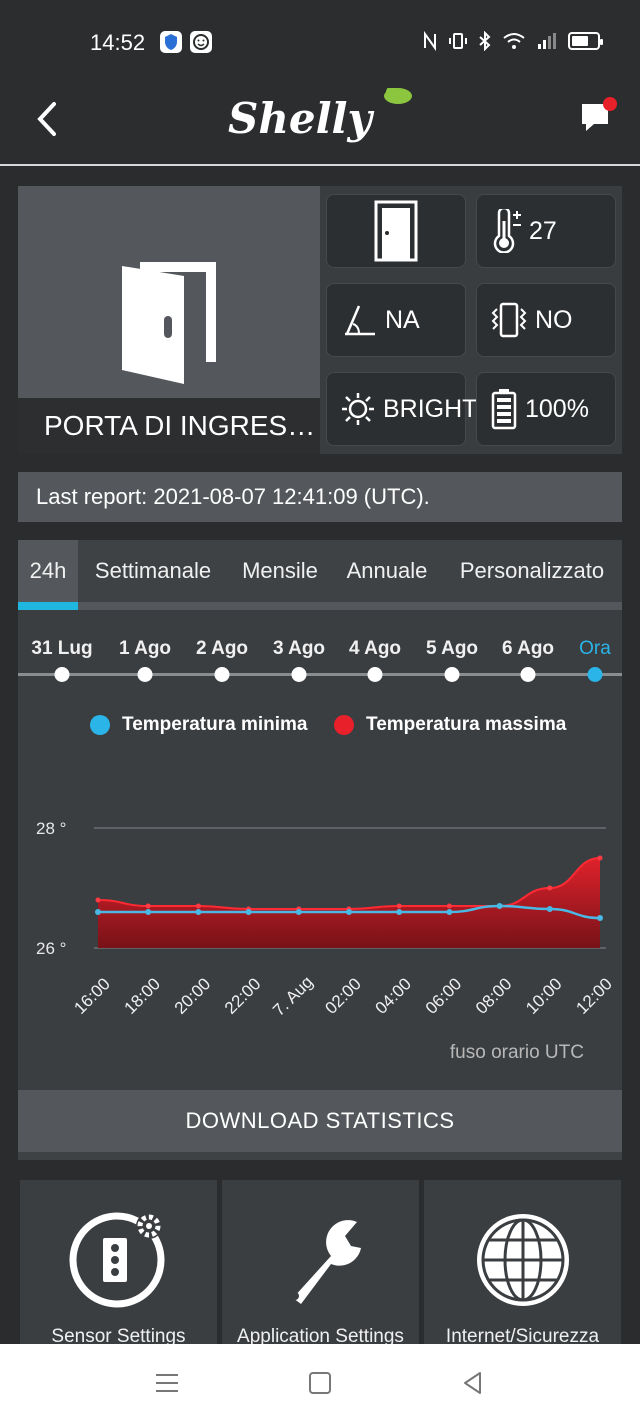 This screenshot has height=1422, width=640. What do you see at coordinates (299, 648) in the screenshot?
I see `day-label: 3 Ago` at bounding box center [299, 648].